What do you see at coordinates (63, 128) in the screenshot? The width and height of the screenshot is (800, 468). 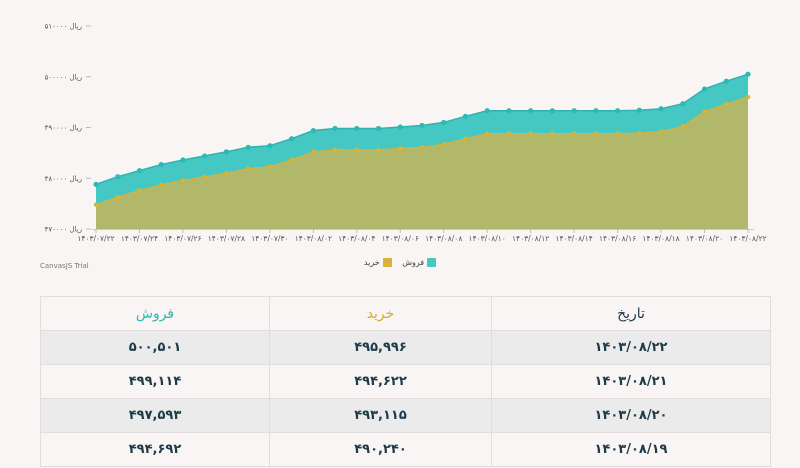 I see `y-tick-label: ۴۹۰۰۰۰ ریال` at bounding box center [63, 128].